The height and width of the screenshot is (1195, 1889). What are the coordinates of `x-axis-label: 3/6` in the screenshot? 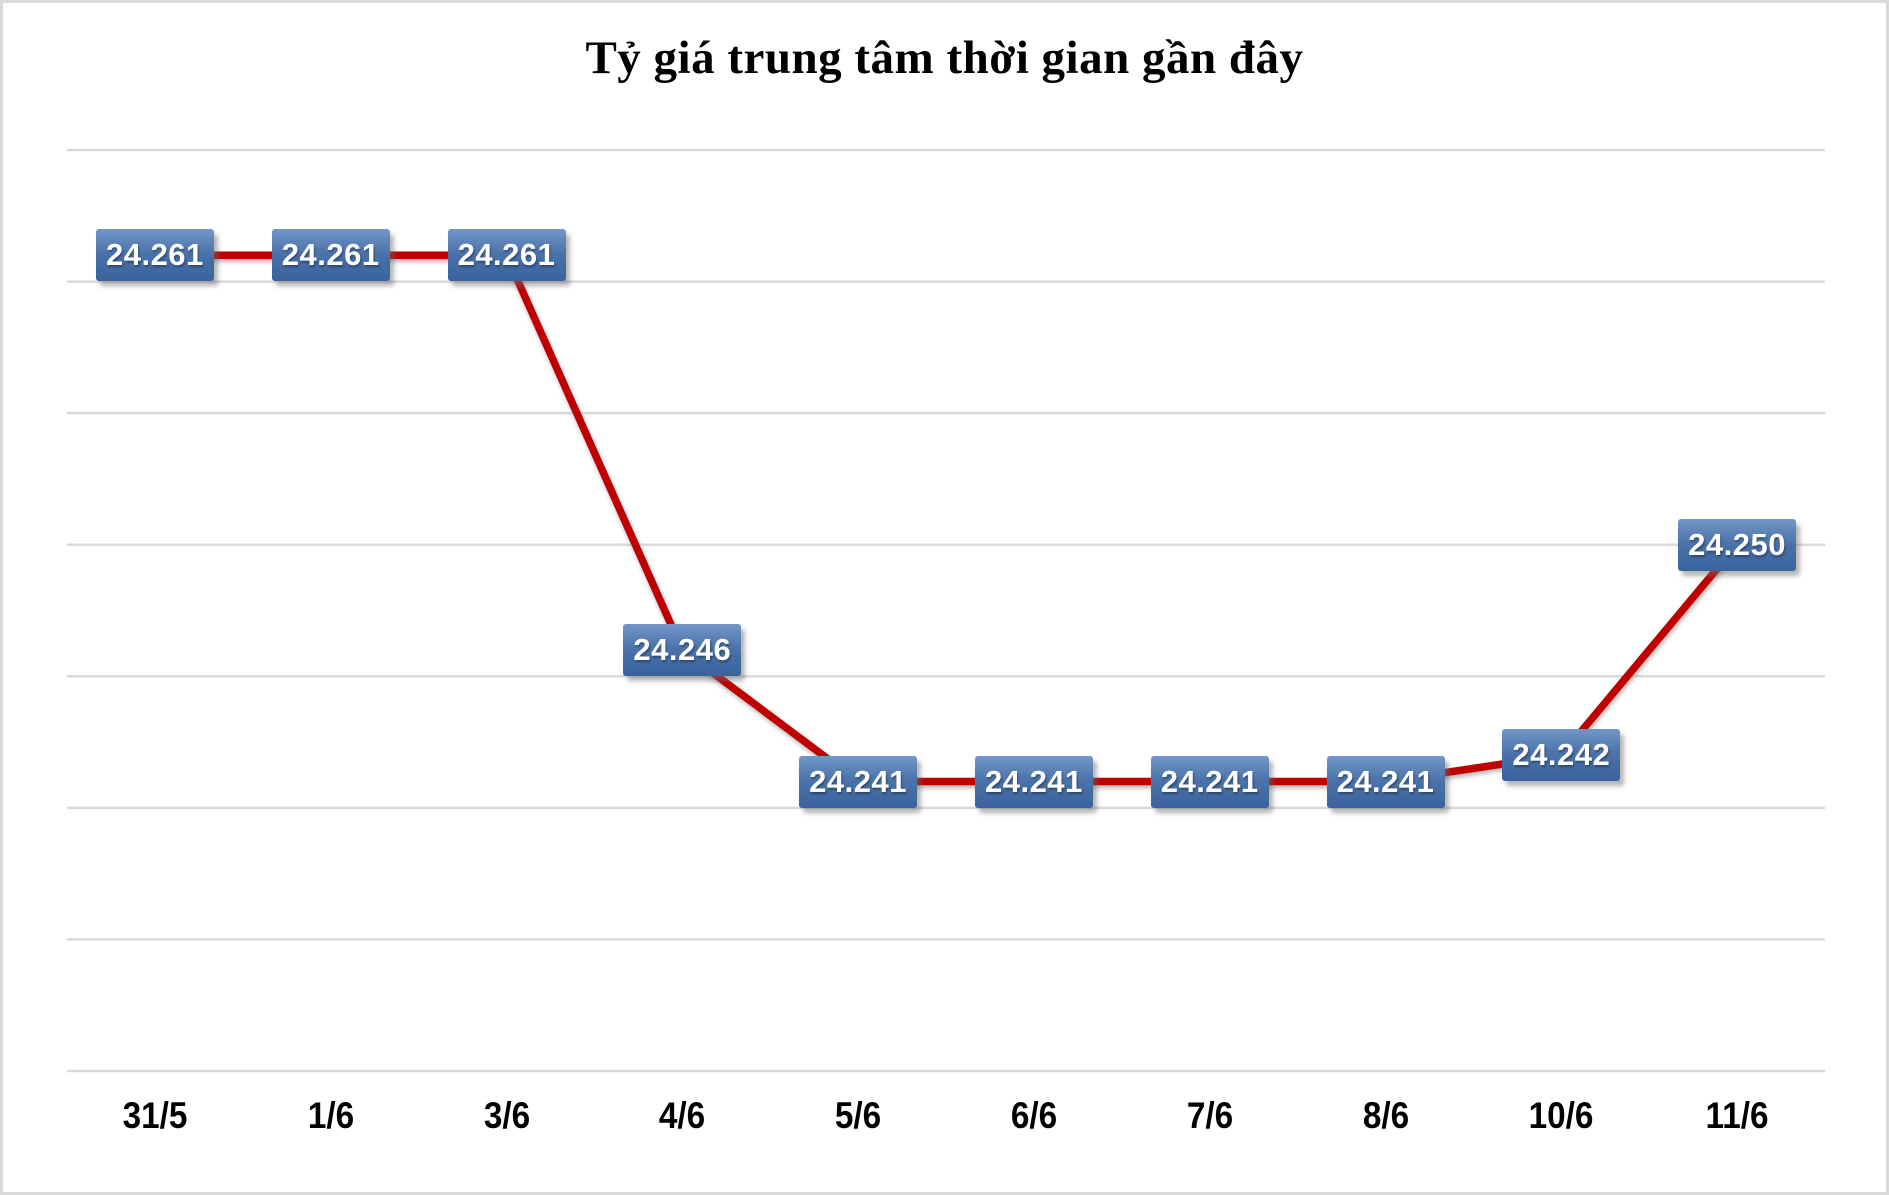 It's located at (506, 1115).